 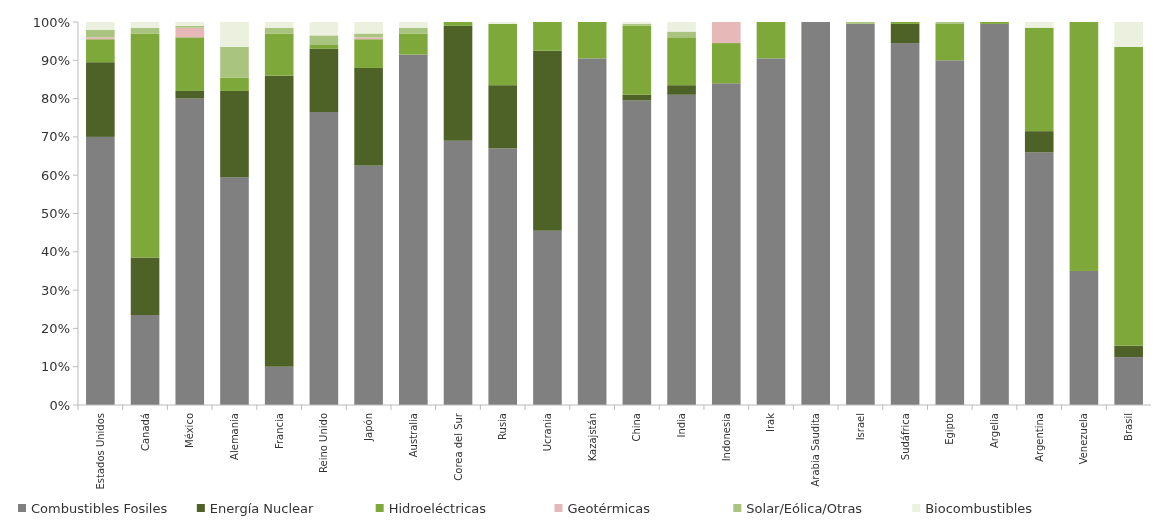 What do you see at coordinates (682, 425) in the screenshot?
I see `x-tick-label: India` at bounding box center [682, 425].